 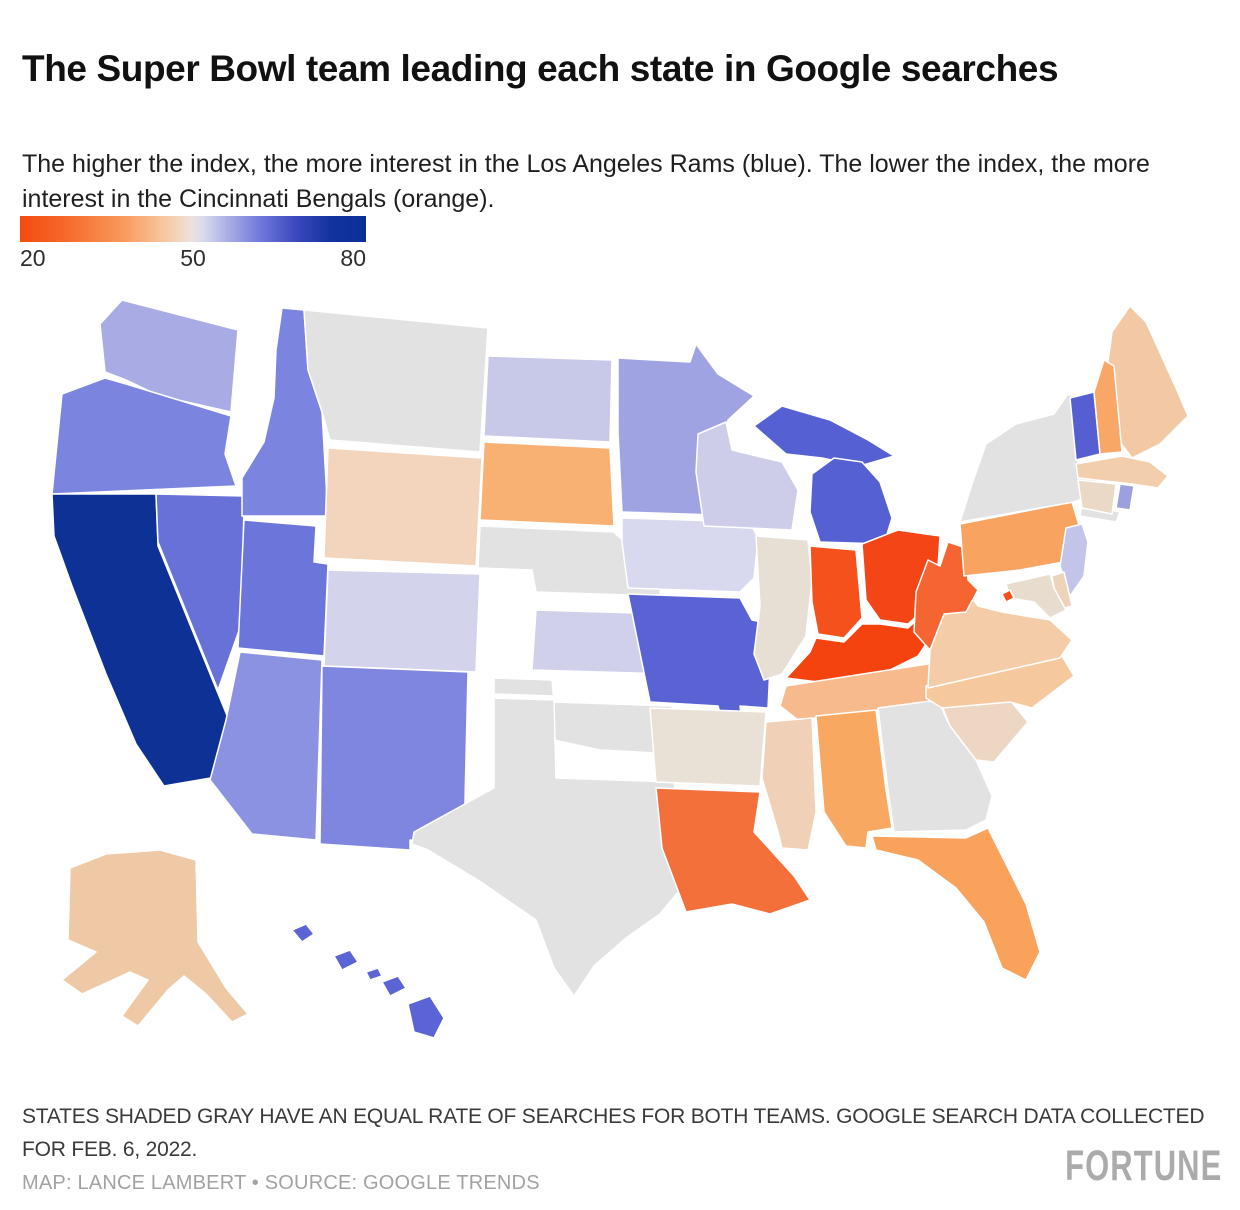 What do you see at coordinates (789, 784) in the screenshot?
I see `state-ms: Mississippi — Cincinnati Bengals` at bounding box center [789, 784].